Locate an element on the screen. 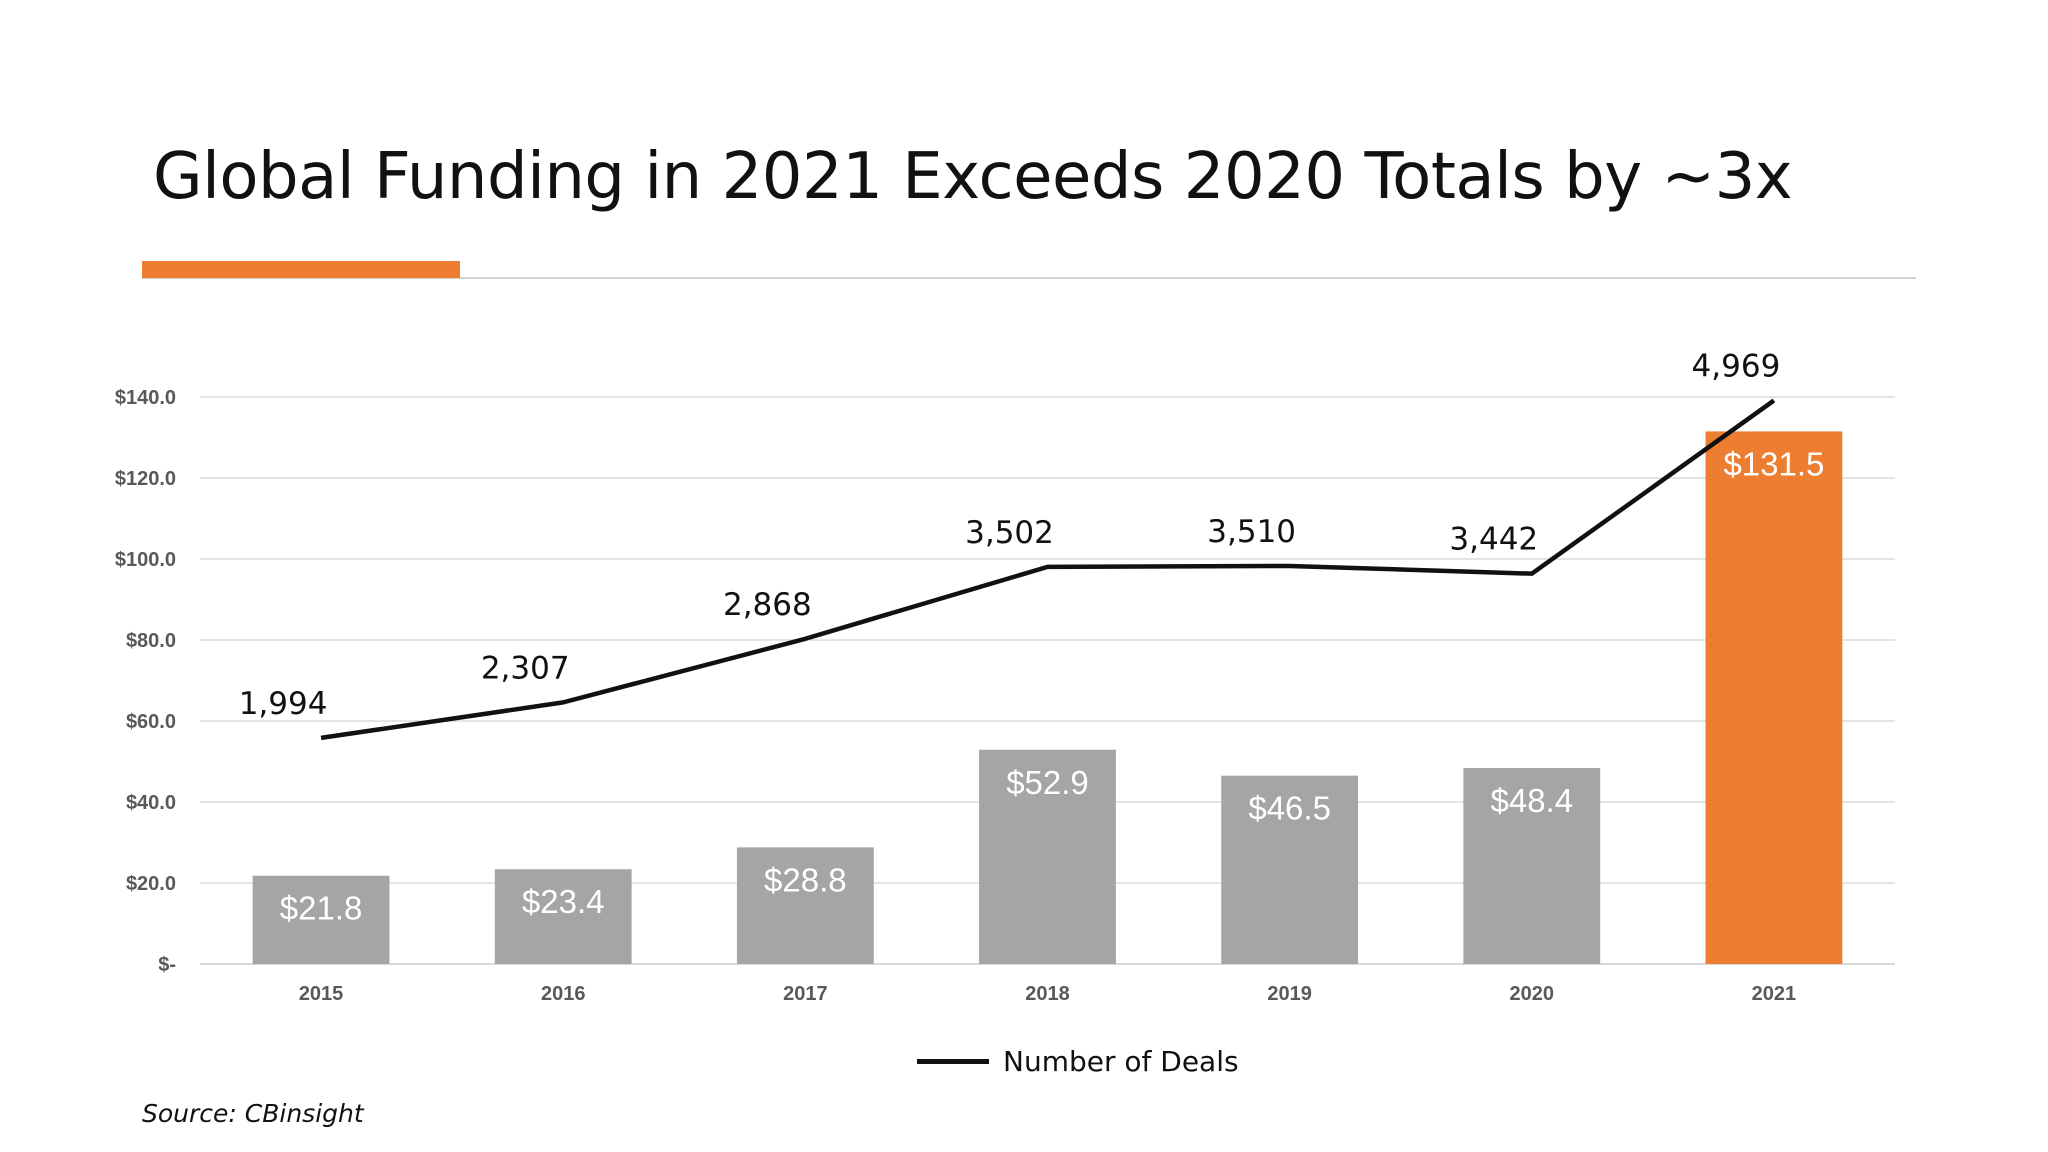  legend-line-swatch is located at coordinates (953, 1061).